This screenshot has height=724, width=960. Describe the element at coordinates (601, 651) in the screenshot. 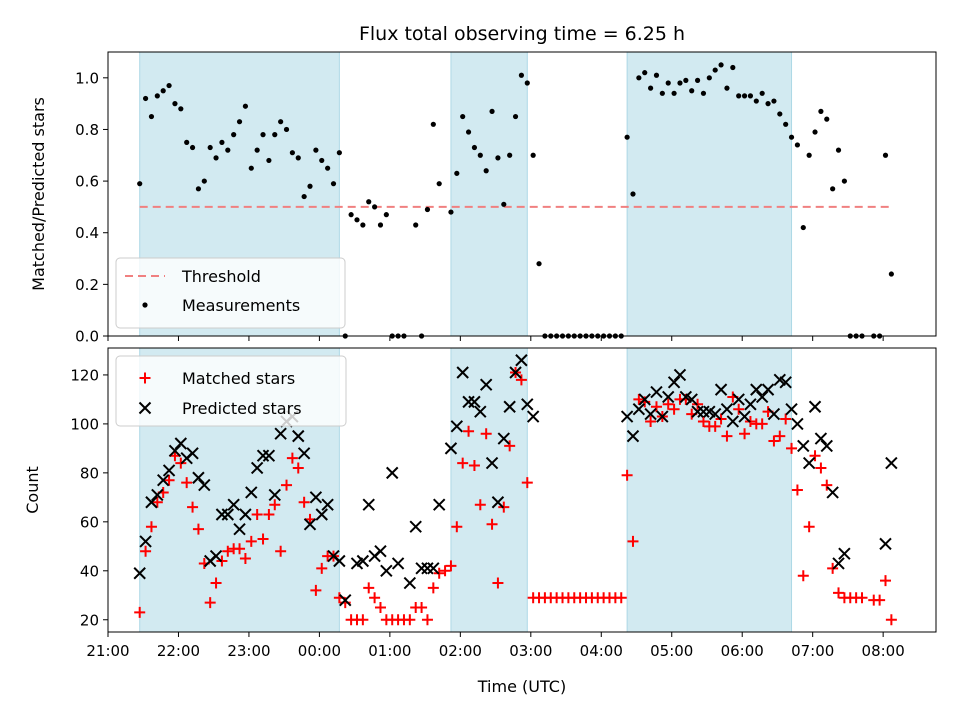

I see `x-tick-label: 04:00` at that location.